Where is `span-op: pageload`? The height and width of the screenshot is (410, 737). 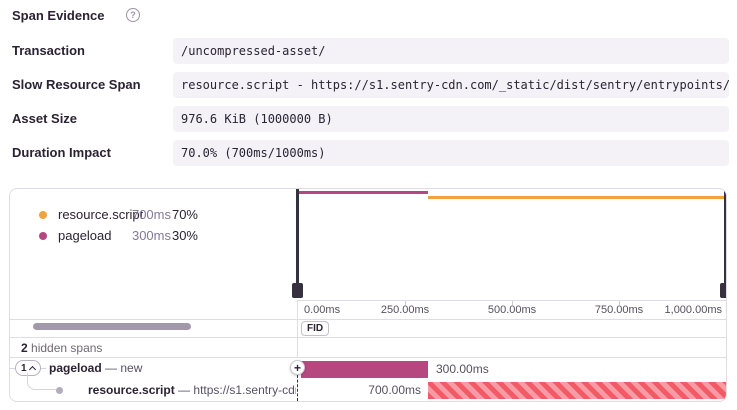 span-op: pageload is located at coordinates (75, 368).